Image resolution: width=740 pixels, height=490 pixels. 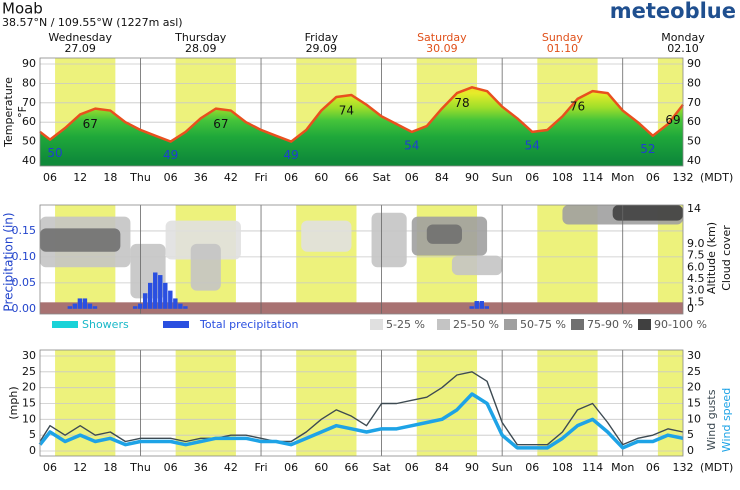 I want to click on max-label: 67, so click(x=90, y=124).